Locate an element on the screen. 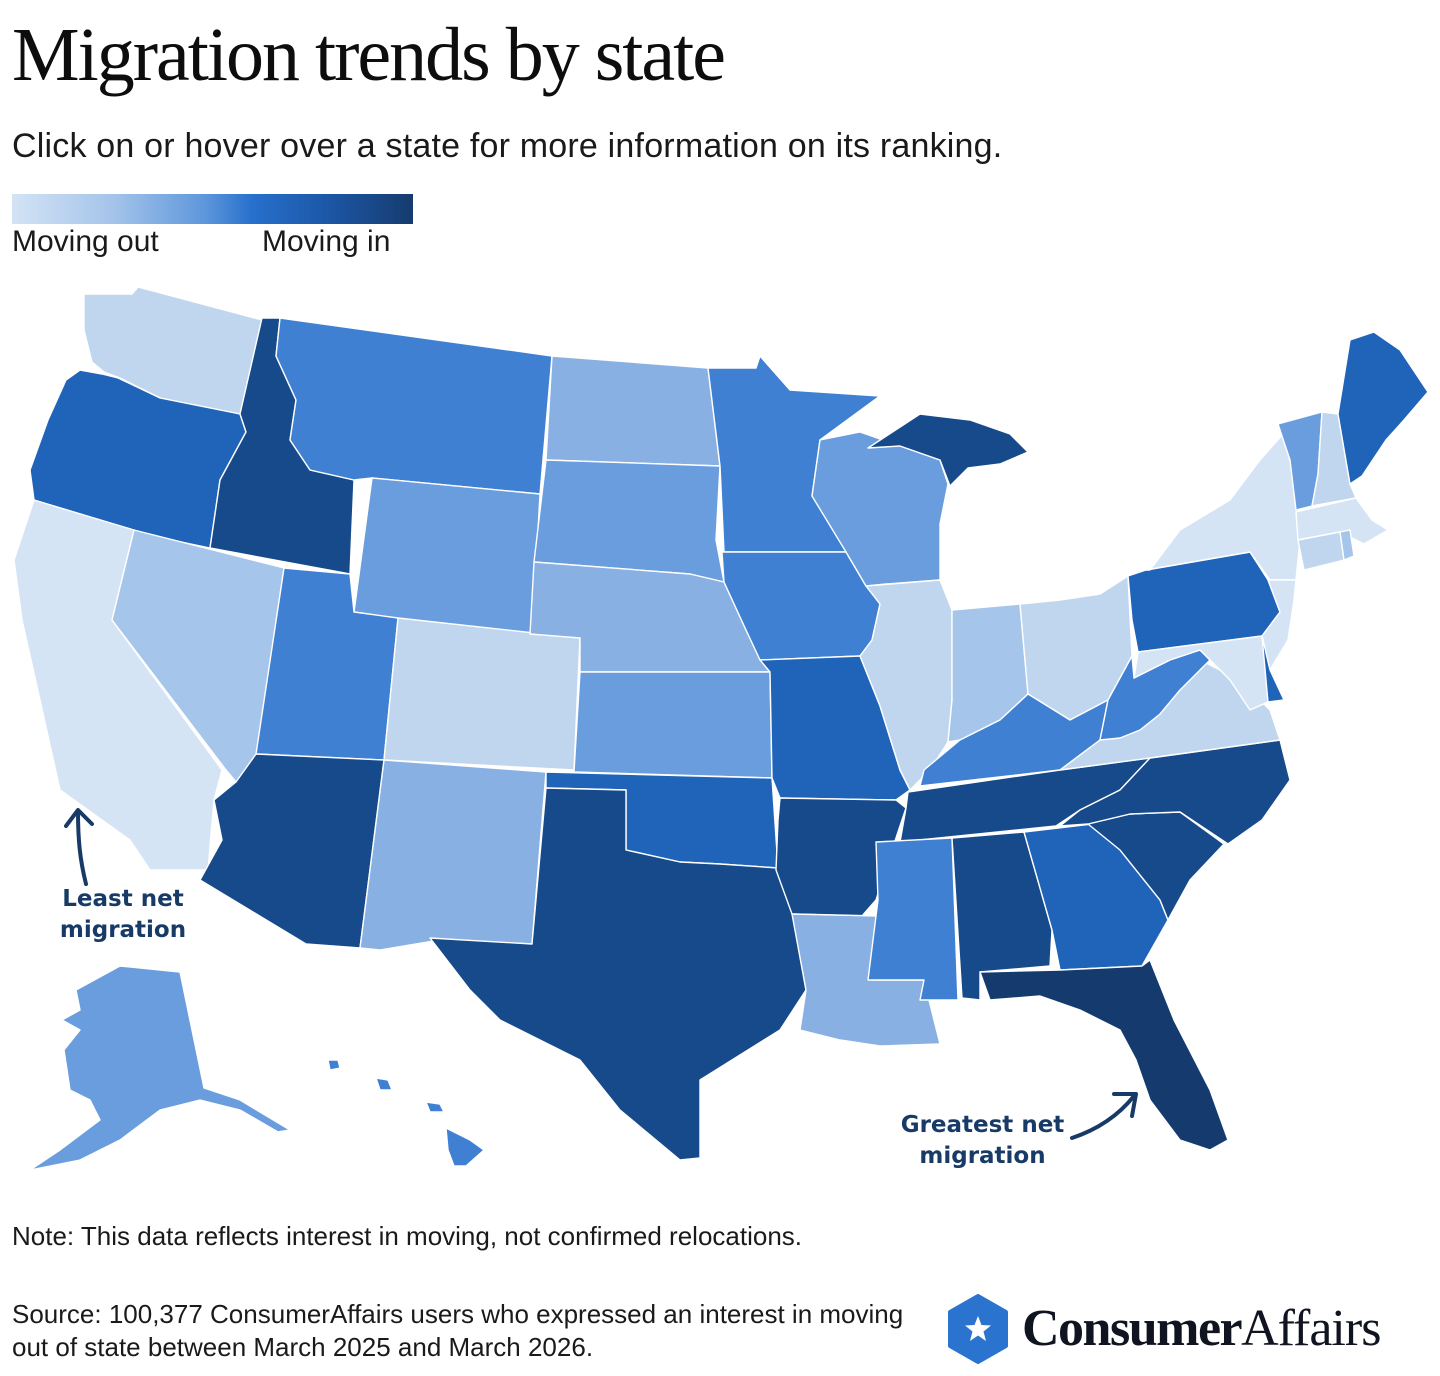  logo-word-affairs: Affairs is located at coordinates (1311, 1328).